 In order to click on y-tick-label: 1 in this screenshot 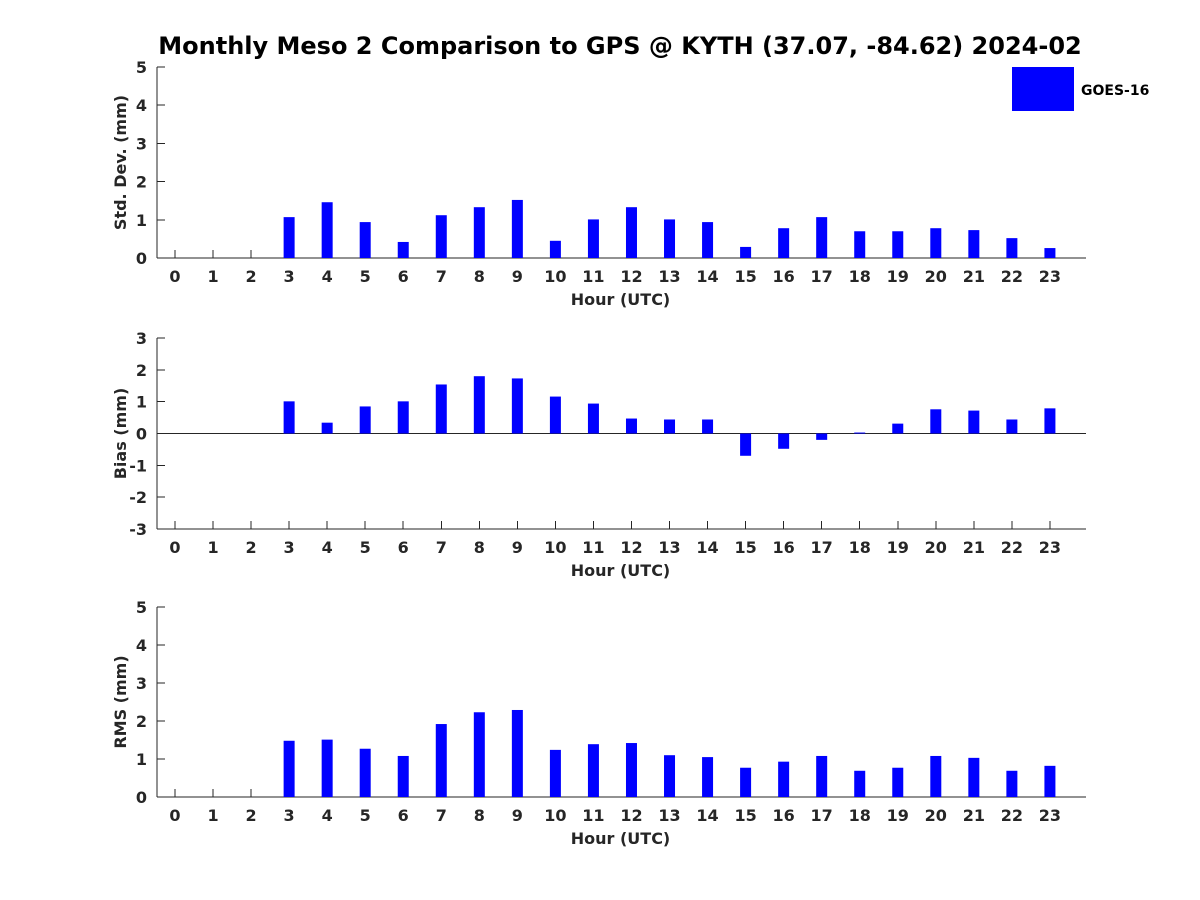, I will do `click(141, 402)`.